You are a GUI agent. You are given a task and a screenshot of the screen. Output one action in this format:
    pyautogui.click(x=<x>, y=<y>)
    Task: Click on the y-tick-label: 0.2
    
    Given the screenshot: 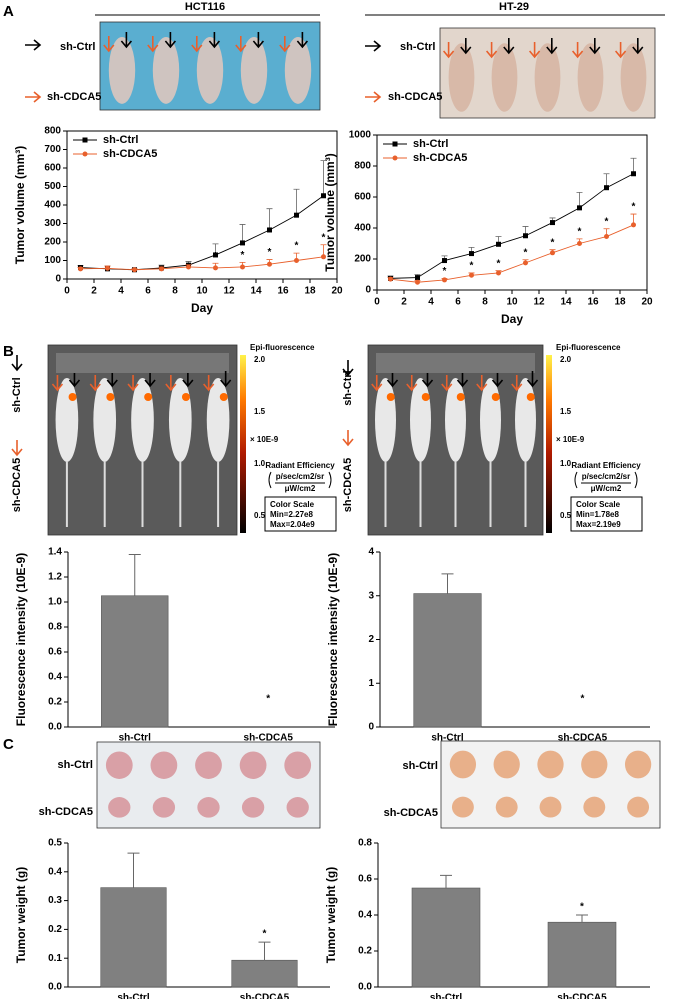 What is the action you would take?
    pyautogui.click(x=365, y=951)
    